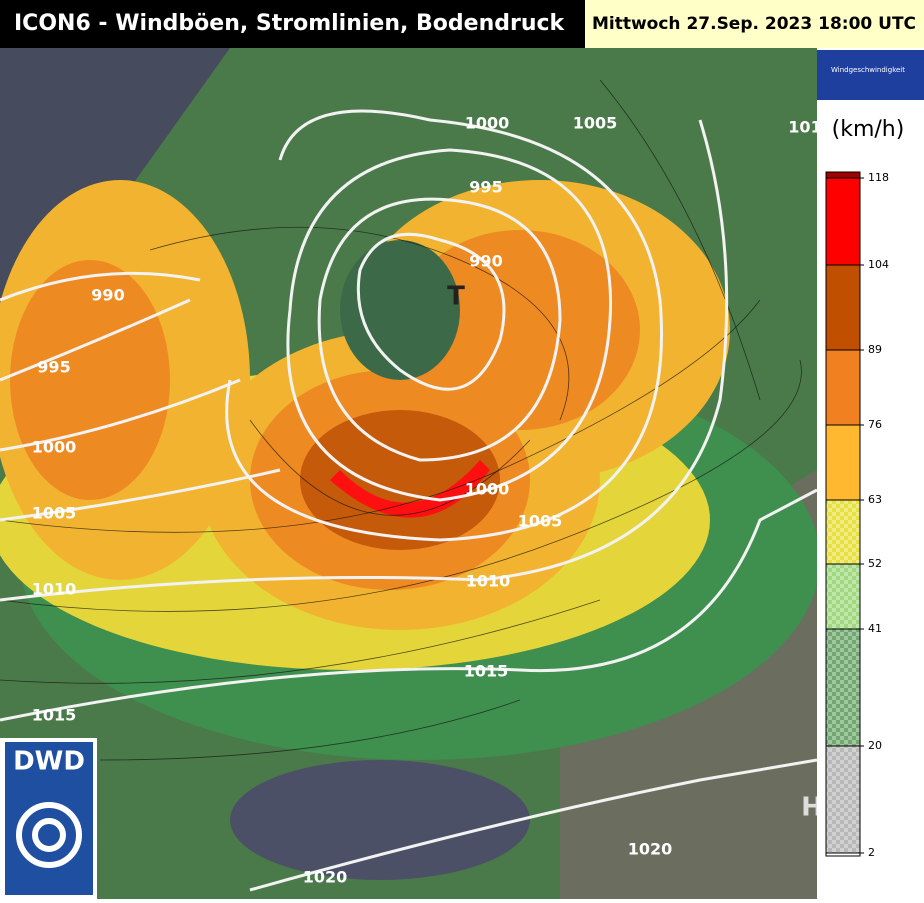 This screenshot has width=924, height=903. Describe the element at coordinates (875, 424) in the screenshot. I see `legend-tick-label: 76` at that location.